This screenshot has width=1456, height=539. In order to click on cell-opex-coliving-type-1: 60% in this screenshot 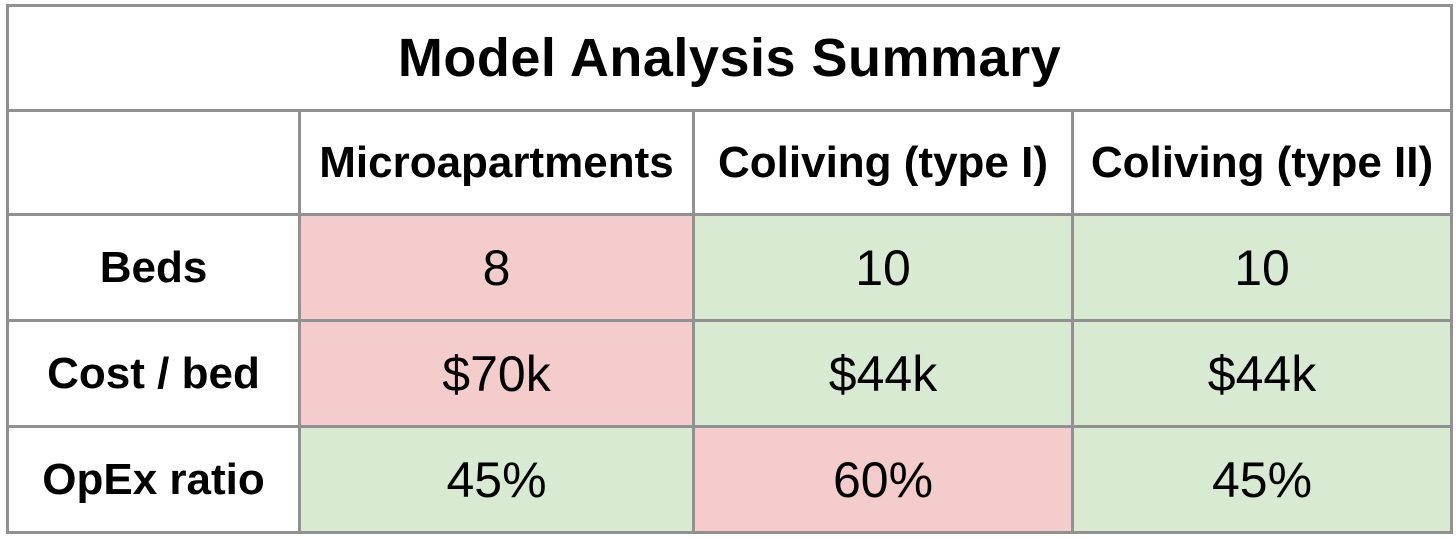, I will do `click(883, 479)`.